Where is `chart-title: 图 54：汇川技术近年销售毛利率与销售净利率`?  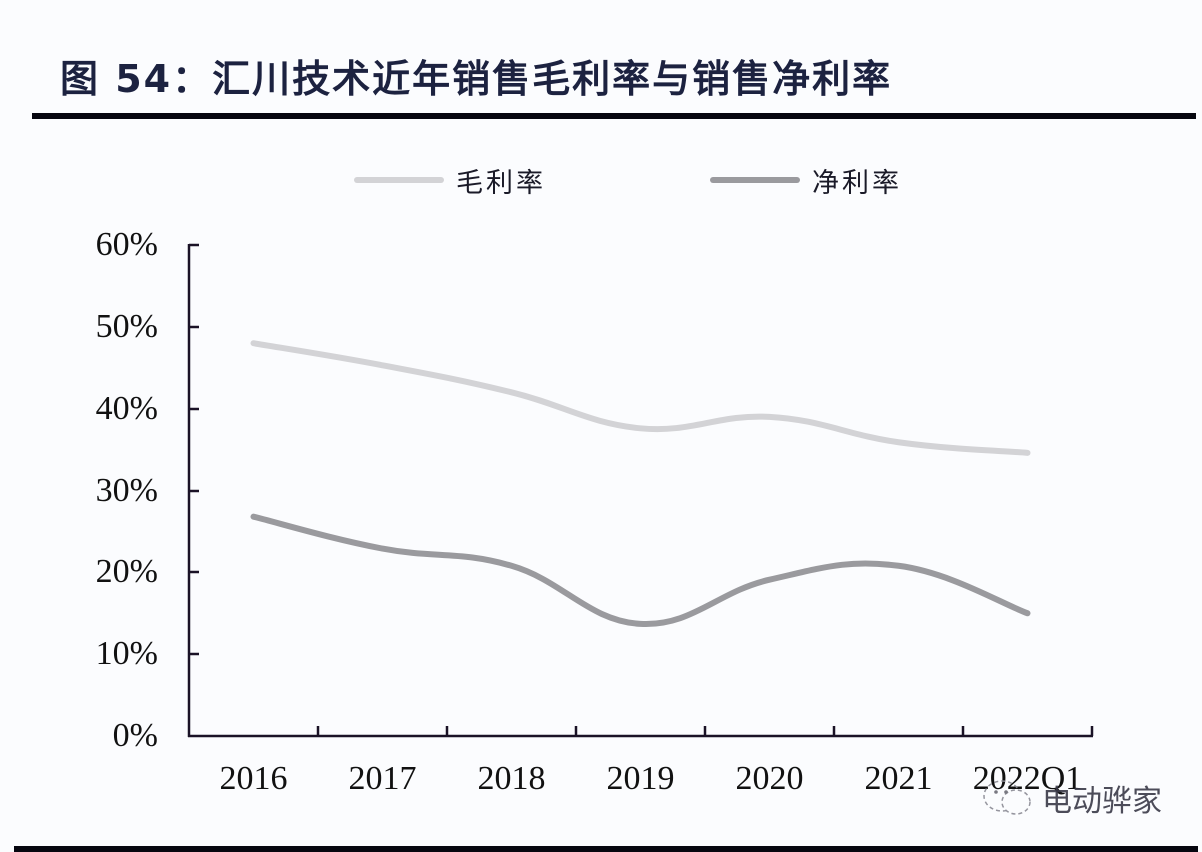
chart-title: 图 54：汇川技术近年销售毛利率与销售净利率 is located at coordinates (476, 79).